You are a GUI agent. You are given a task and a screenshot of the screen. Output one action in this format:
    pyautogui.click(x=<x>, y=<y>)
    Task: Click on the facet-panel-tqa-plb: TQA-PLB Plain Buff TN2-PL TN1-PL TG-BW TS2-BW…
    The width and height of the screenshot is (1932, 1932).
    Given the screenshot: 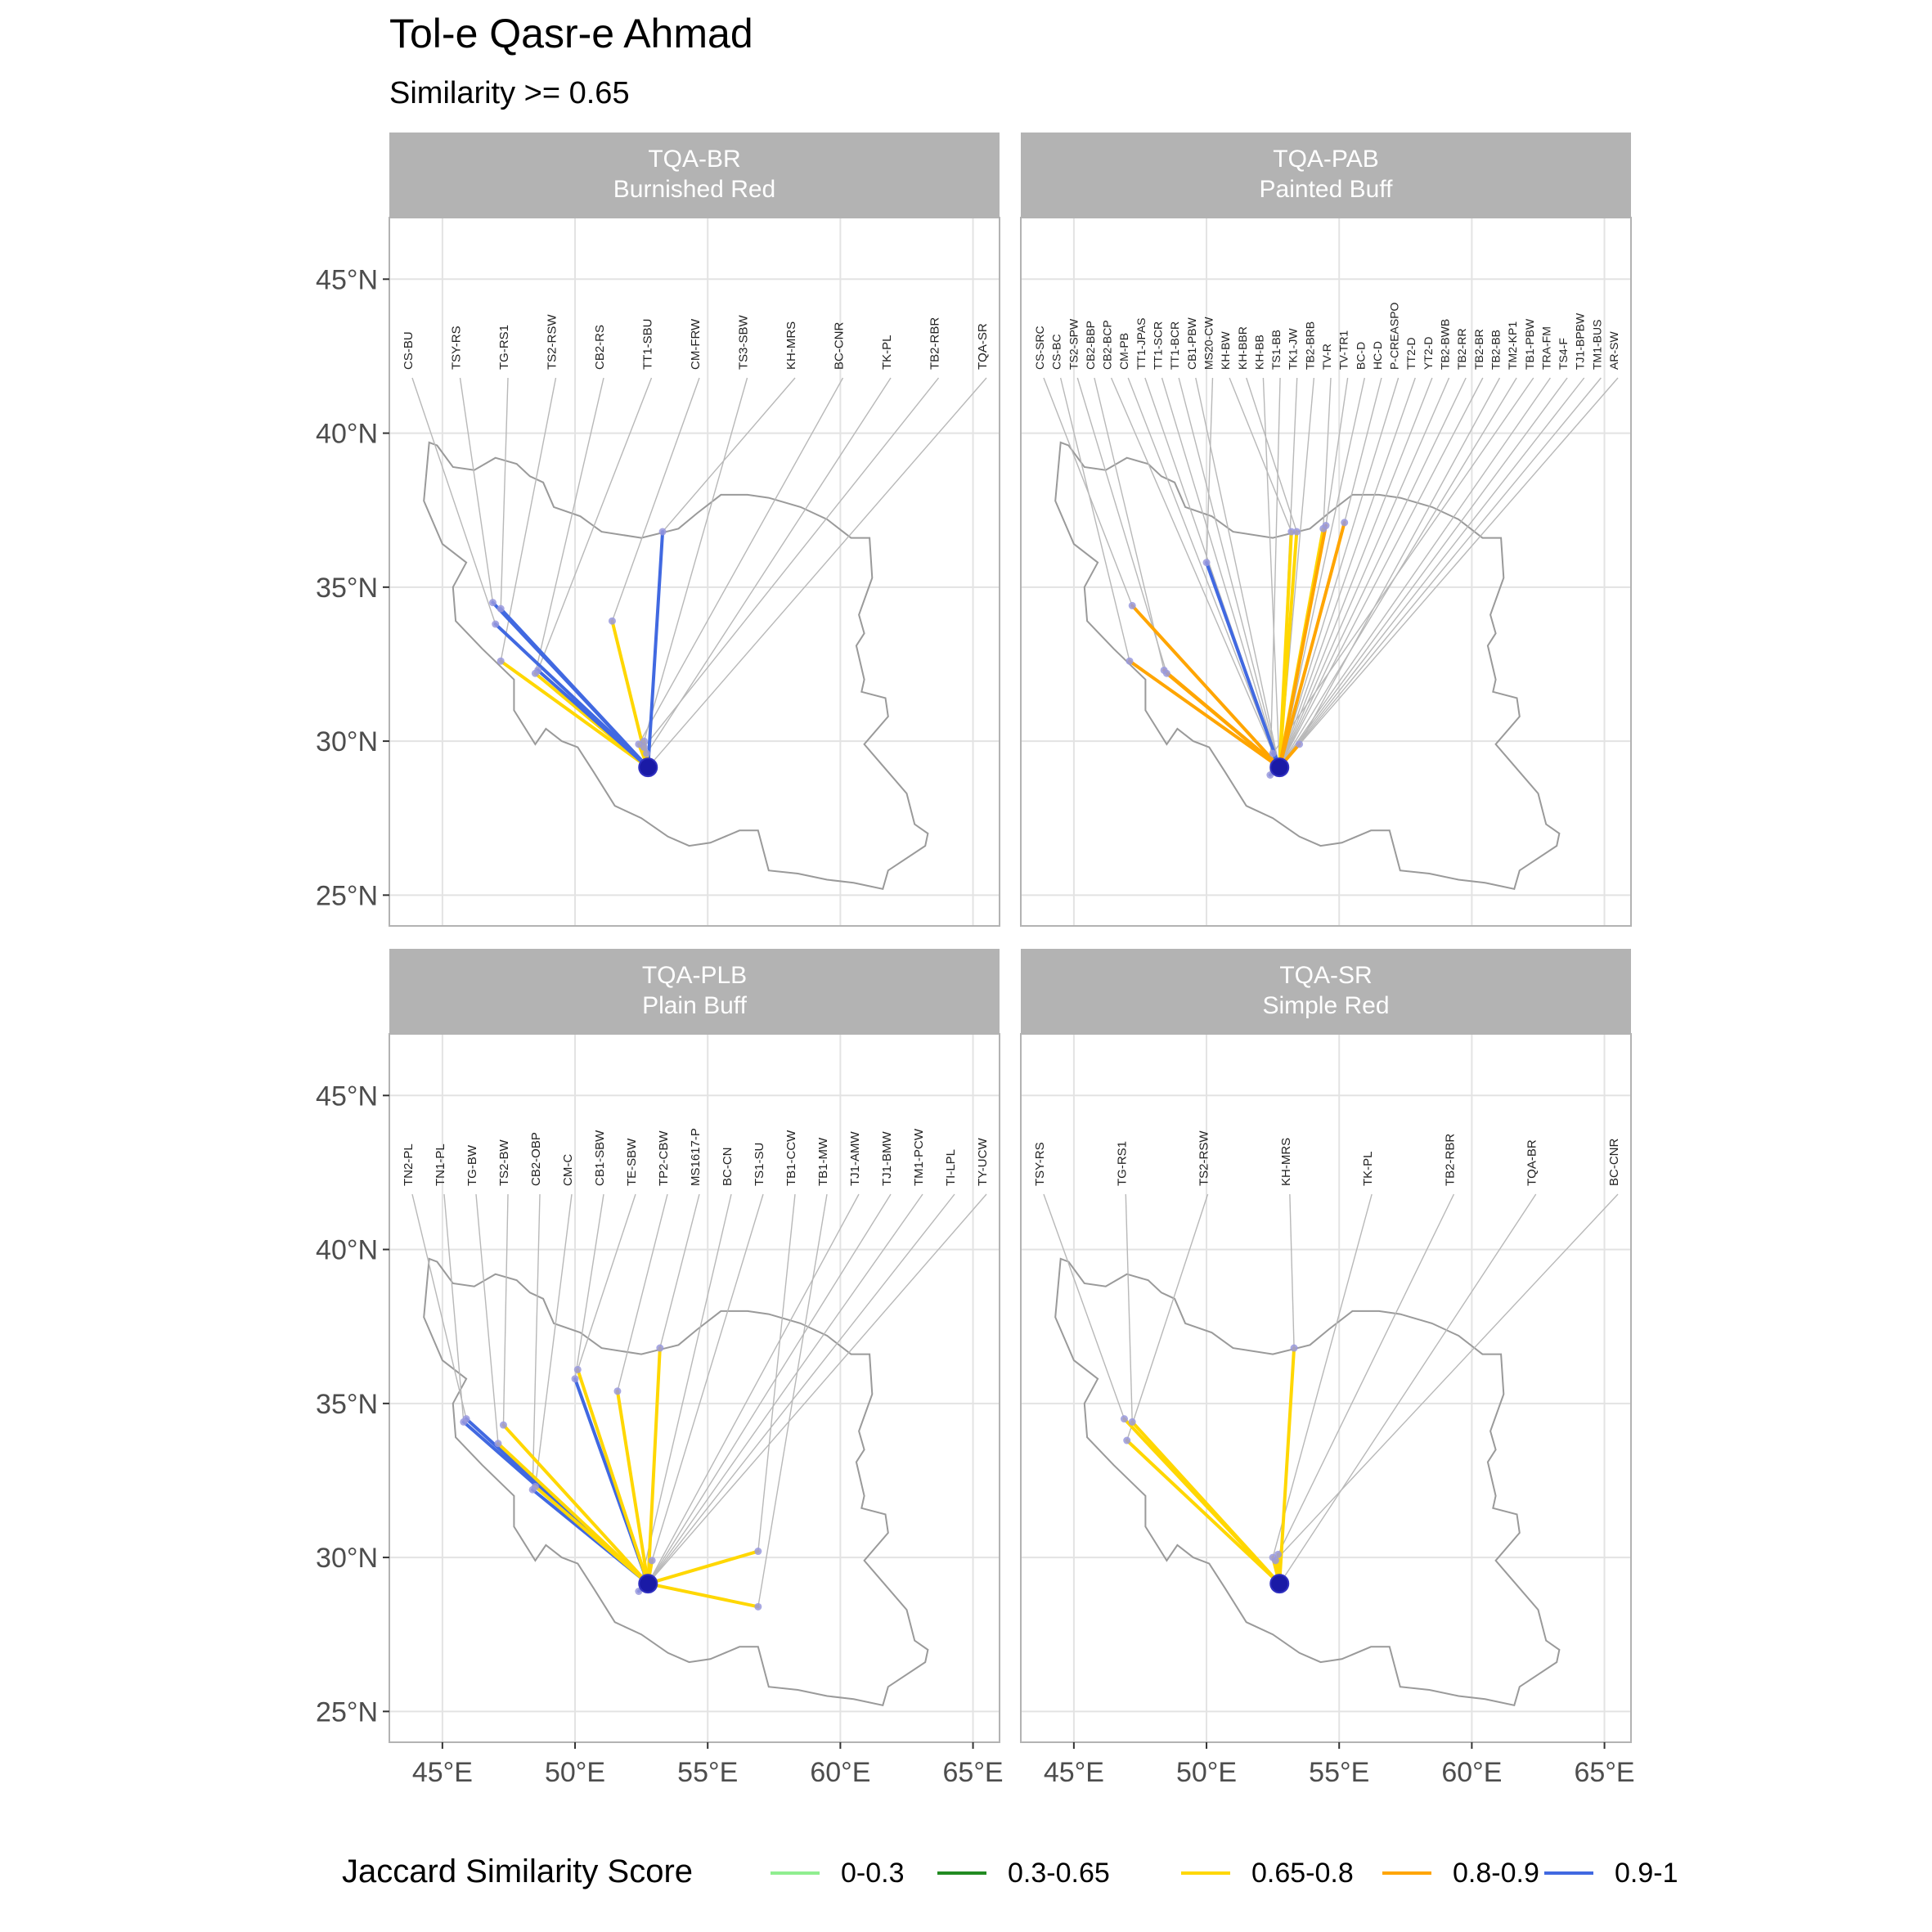 What is the action you would take?
    pyautogui.click(x=694, y=1346)
    